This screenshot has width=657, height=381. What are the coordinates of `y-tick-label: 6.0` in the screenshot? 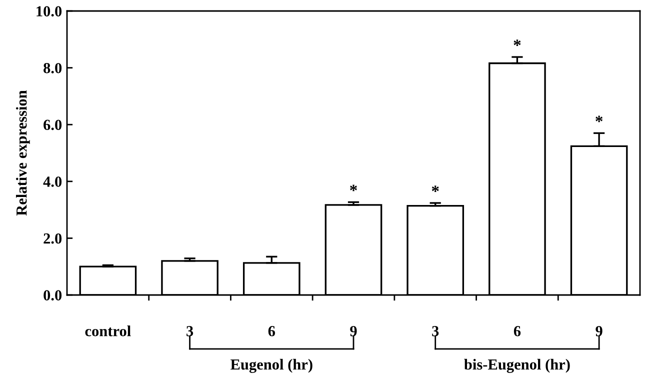 It's located at (53, 125).